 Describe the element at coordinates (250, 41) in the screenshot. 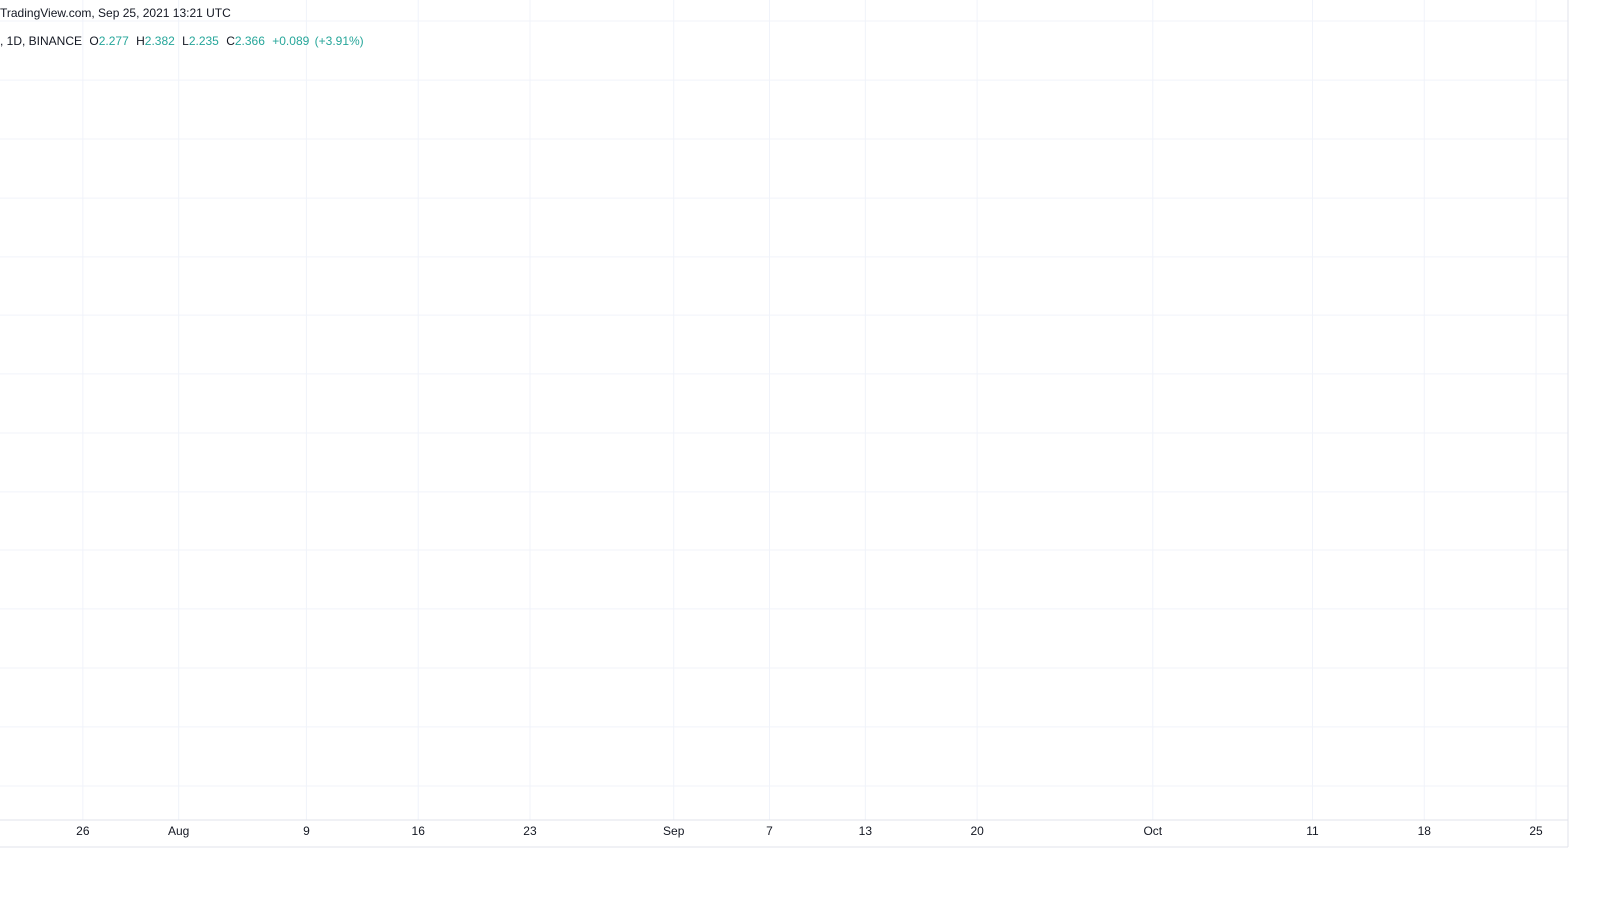

I see `ohlc-value: 2.366` at that location.